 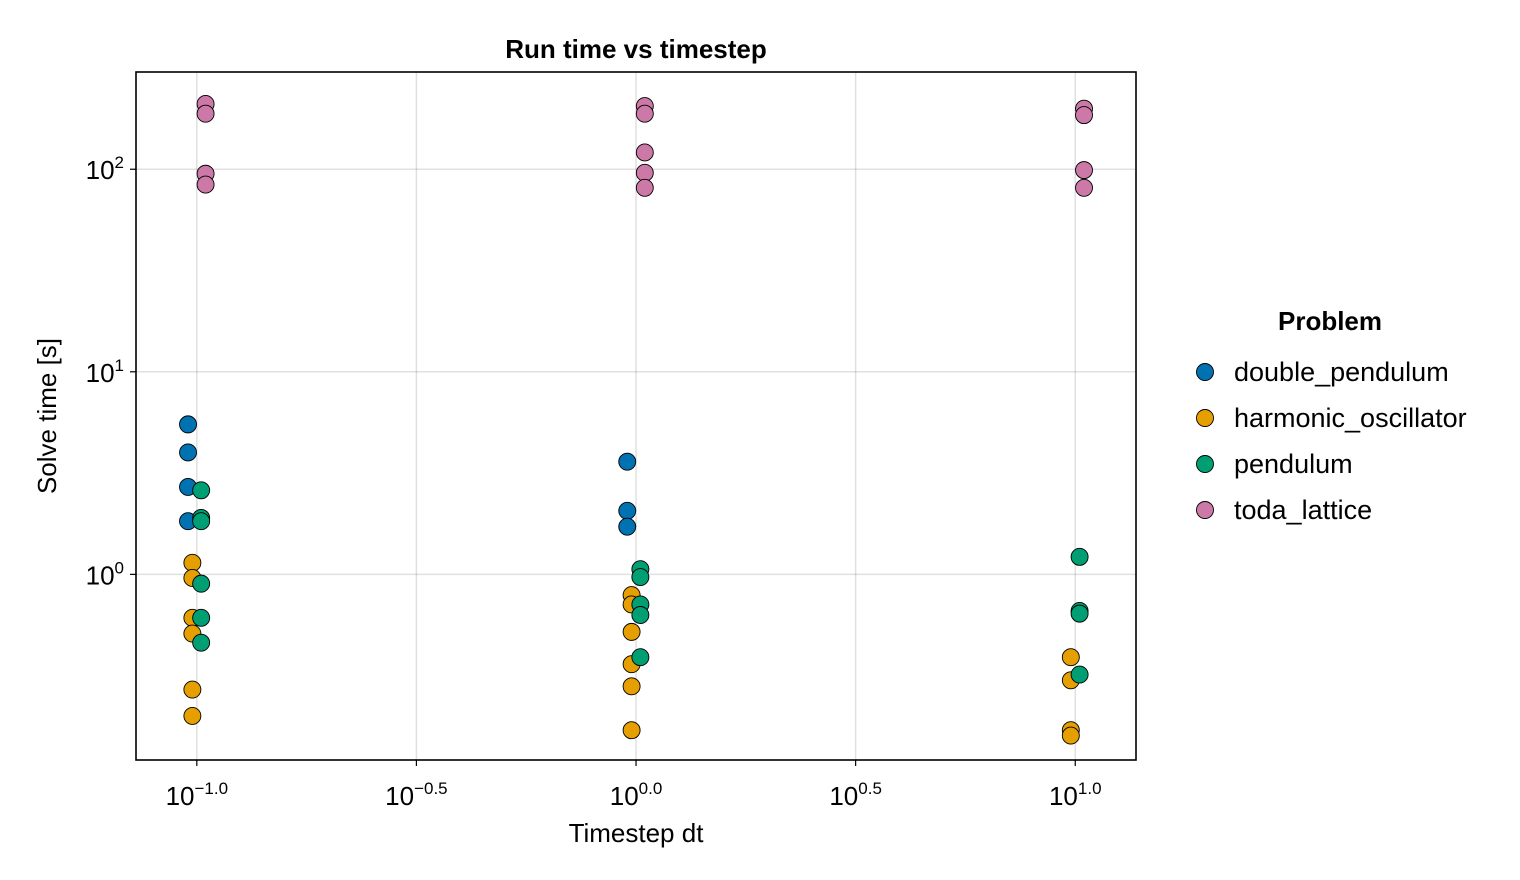 I want to click on y-tick-label: 10⁰, so click(x=105, y=574).